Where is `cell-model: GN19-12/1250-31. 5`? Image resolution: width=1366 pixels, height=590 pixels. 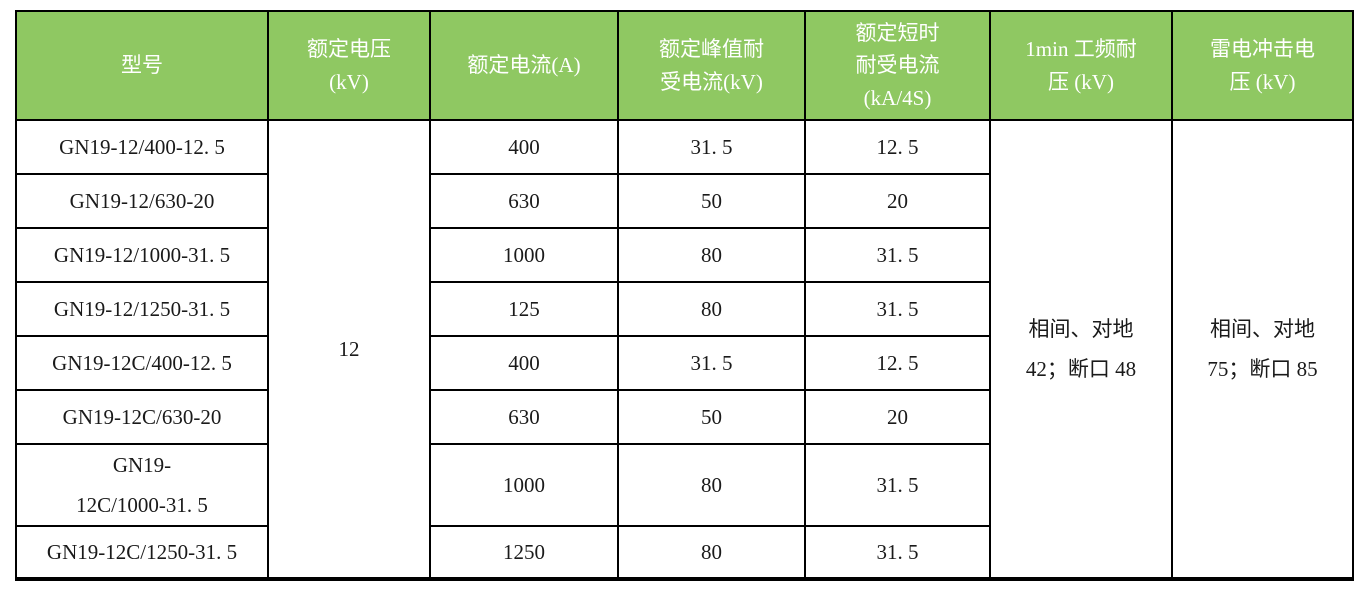 cell-model: GN19-12/1250-31. 5 is located at coordinates (142, 309).